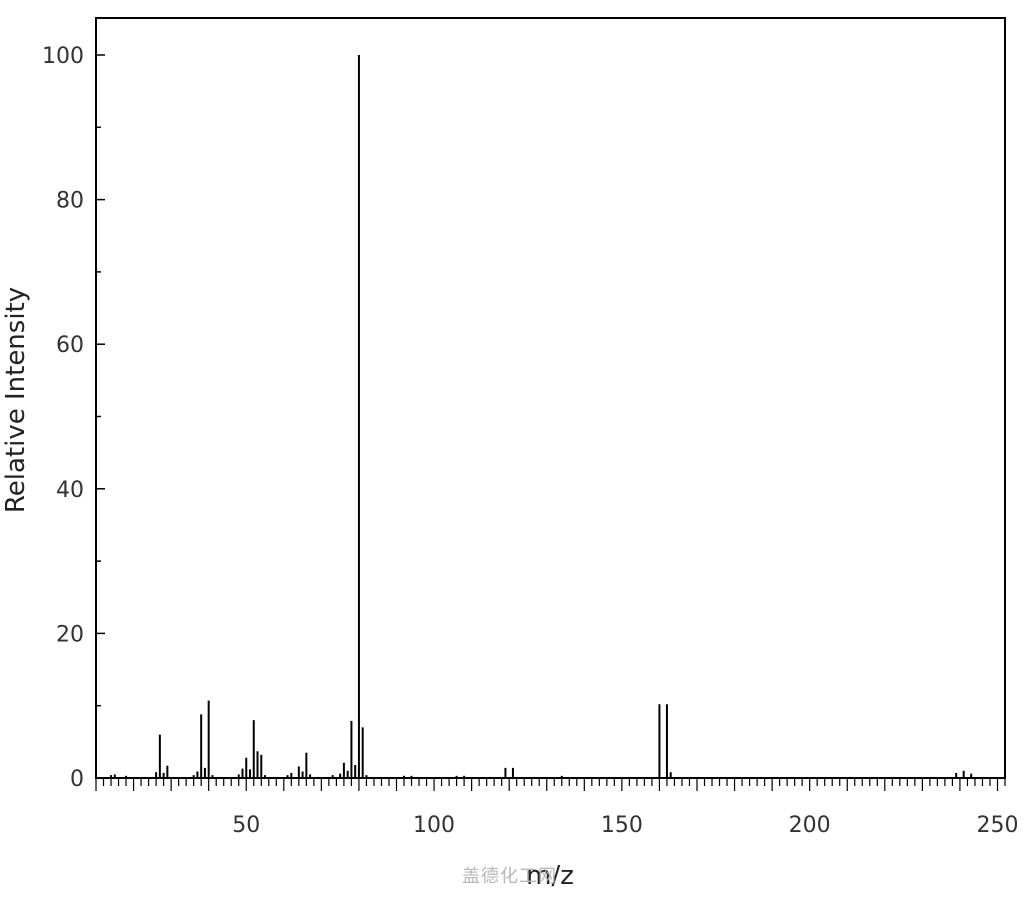  Describe the element at coordinates (16, 400) in the screenshot. I see `y-axis-title: Relative Intensity` at that location.